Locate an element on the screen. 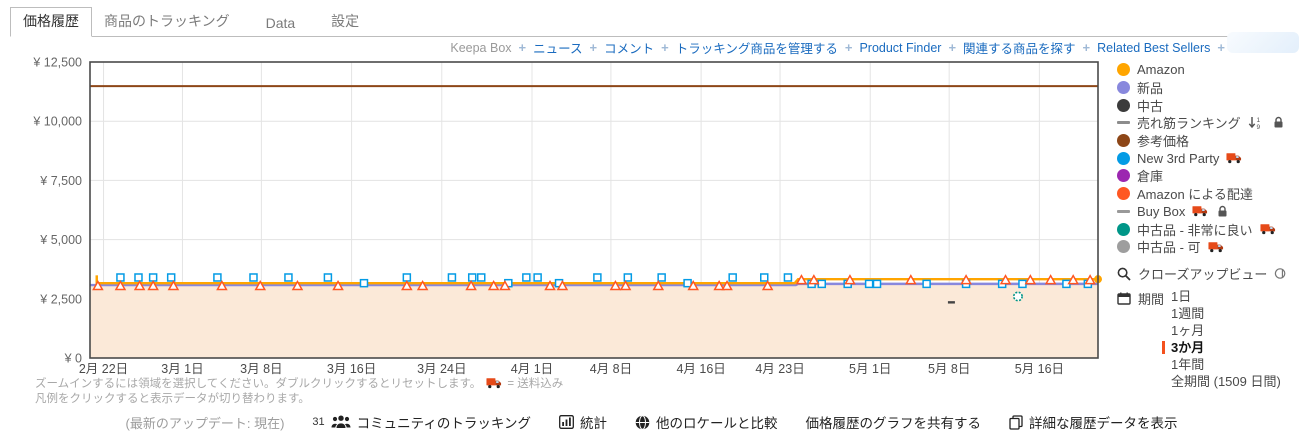 The image size is (1303, 445). legend-item-new-3rd-party: New 3rd Party is located at coordinates (1200, 158).